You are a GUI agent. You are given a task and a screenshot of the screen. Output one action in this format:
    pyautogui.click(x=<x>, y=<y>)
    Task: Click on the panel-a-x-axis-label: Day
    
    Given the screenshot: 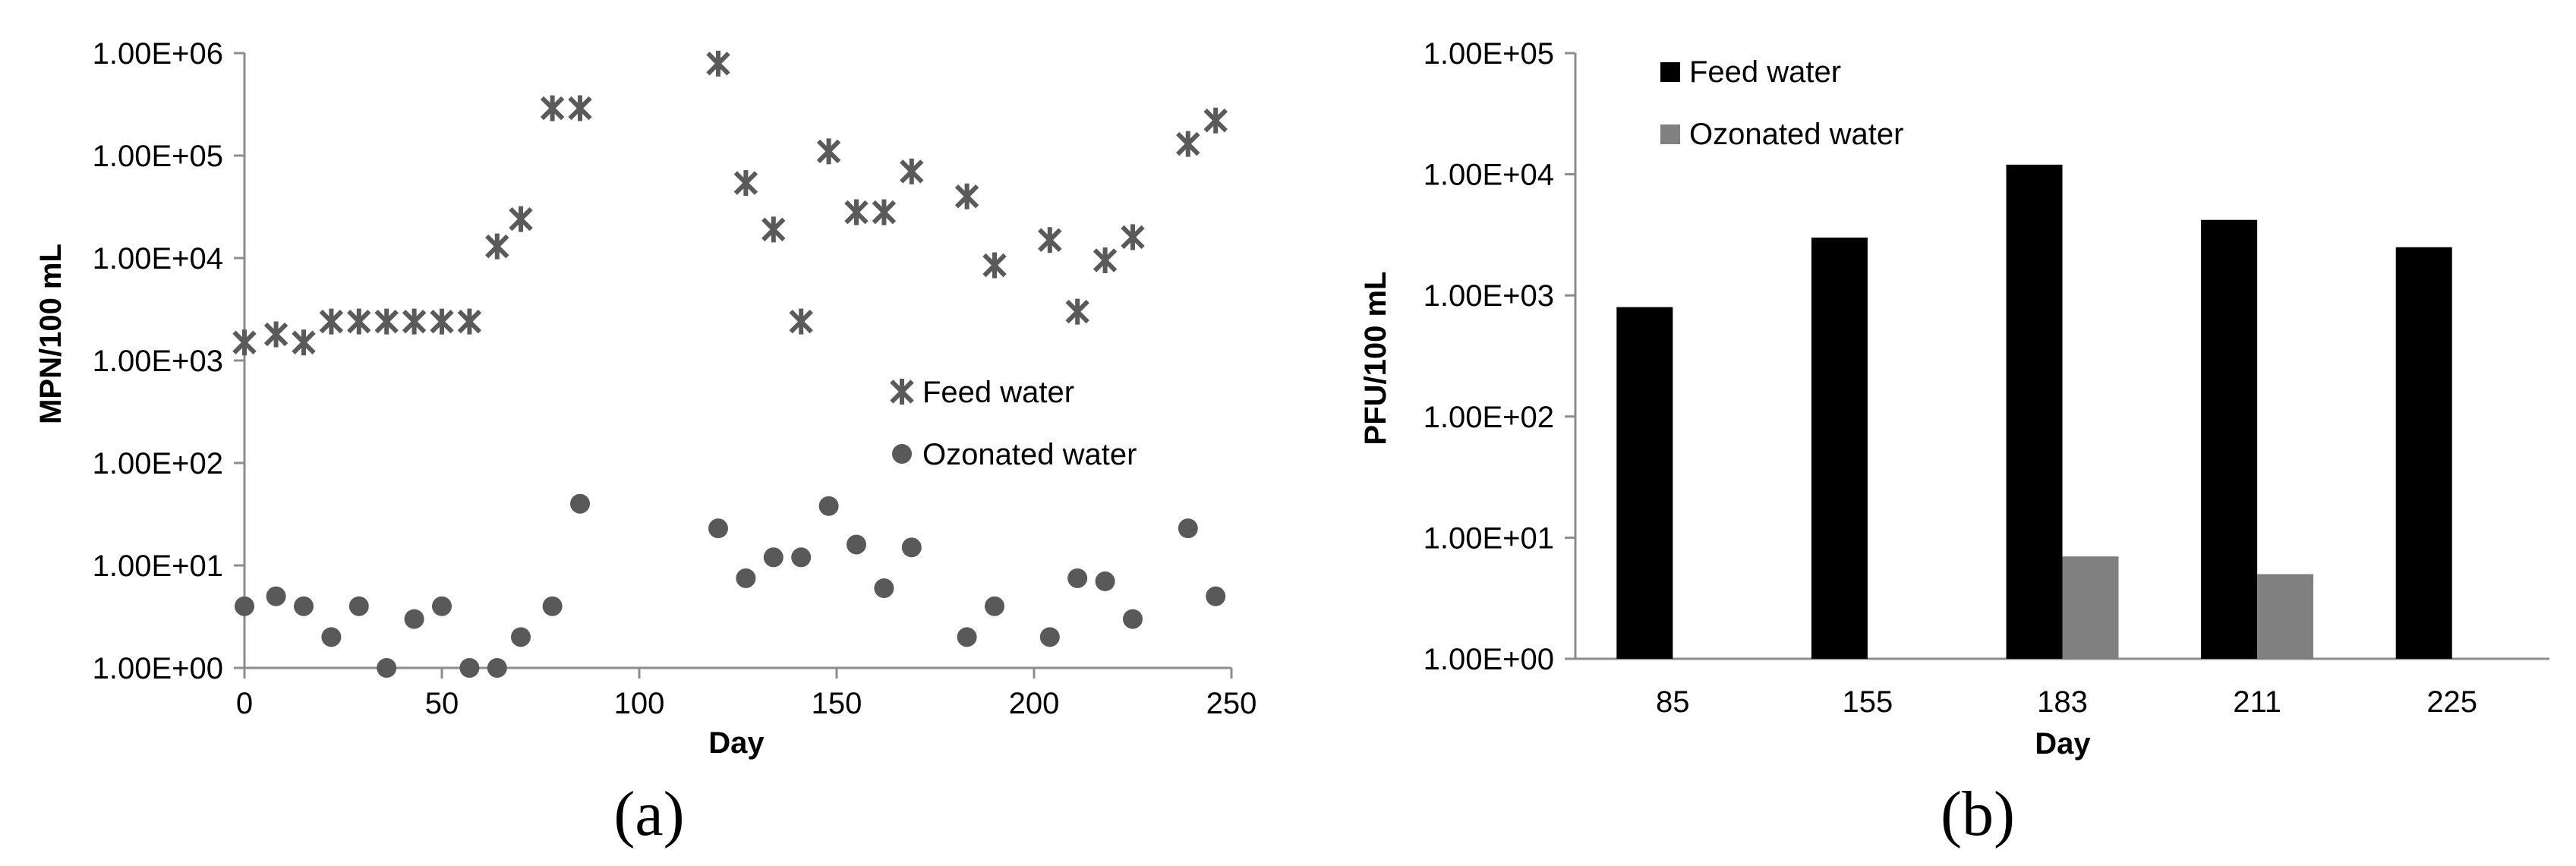 What is the action you would take?
    pyautogui.click(x=736, y=743)
    